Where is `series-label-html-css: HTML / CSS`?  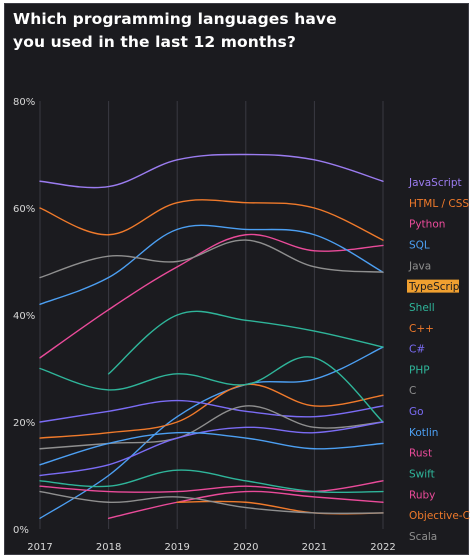 series-label-html-css: HTML / CSS is located at coordinates (439, 204).